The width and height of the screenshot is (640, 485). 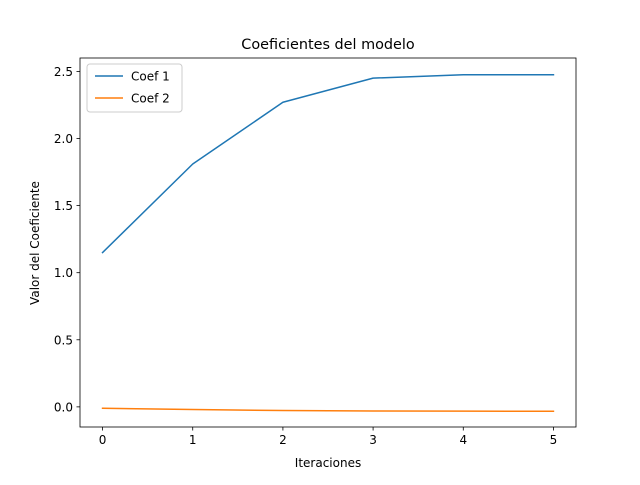 I want to click on x-tick-label: 4, so click(x=463, y=440).